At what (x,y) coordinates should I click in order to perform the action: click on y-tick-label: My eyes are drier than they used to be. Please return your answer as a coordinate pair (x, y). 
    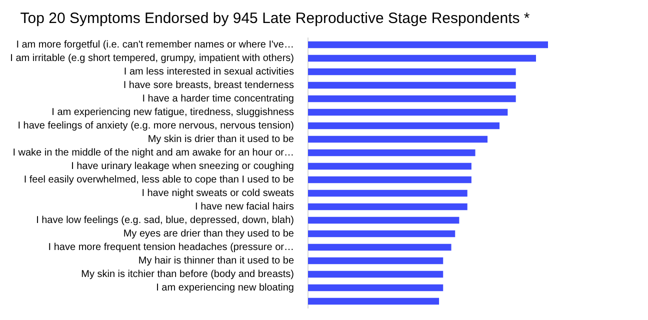
    Looking at the image, I should click on (208, 234).